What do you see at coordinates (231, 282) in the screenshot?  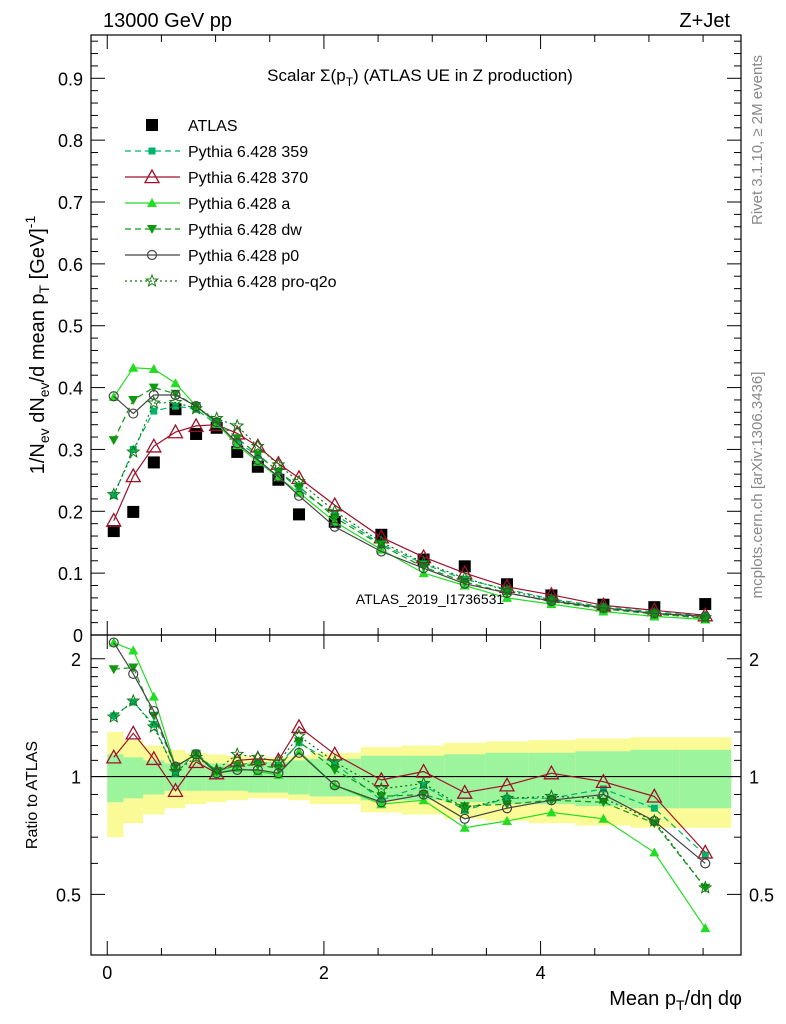 I see `legend-entry: Pythia 6.428 pro-q2o` at bounding box center [231, 282].